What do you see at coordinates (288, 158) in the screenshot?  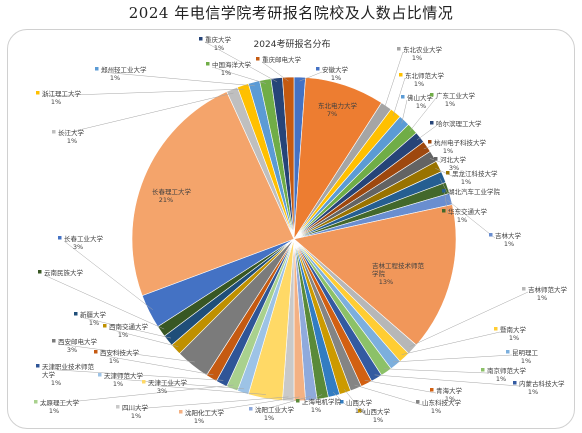 I see `pie-slice` at bounding box center [288, 158].